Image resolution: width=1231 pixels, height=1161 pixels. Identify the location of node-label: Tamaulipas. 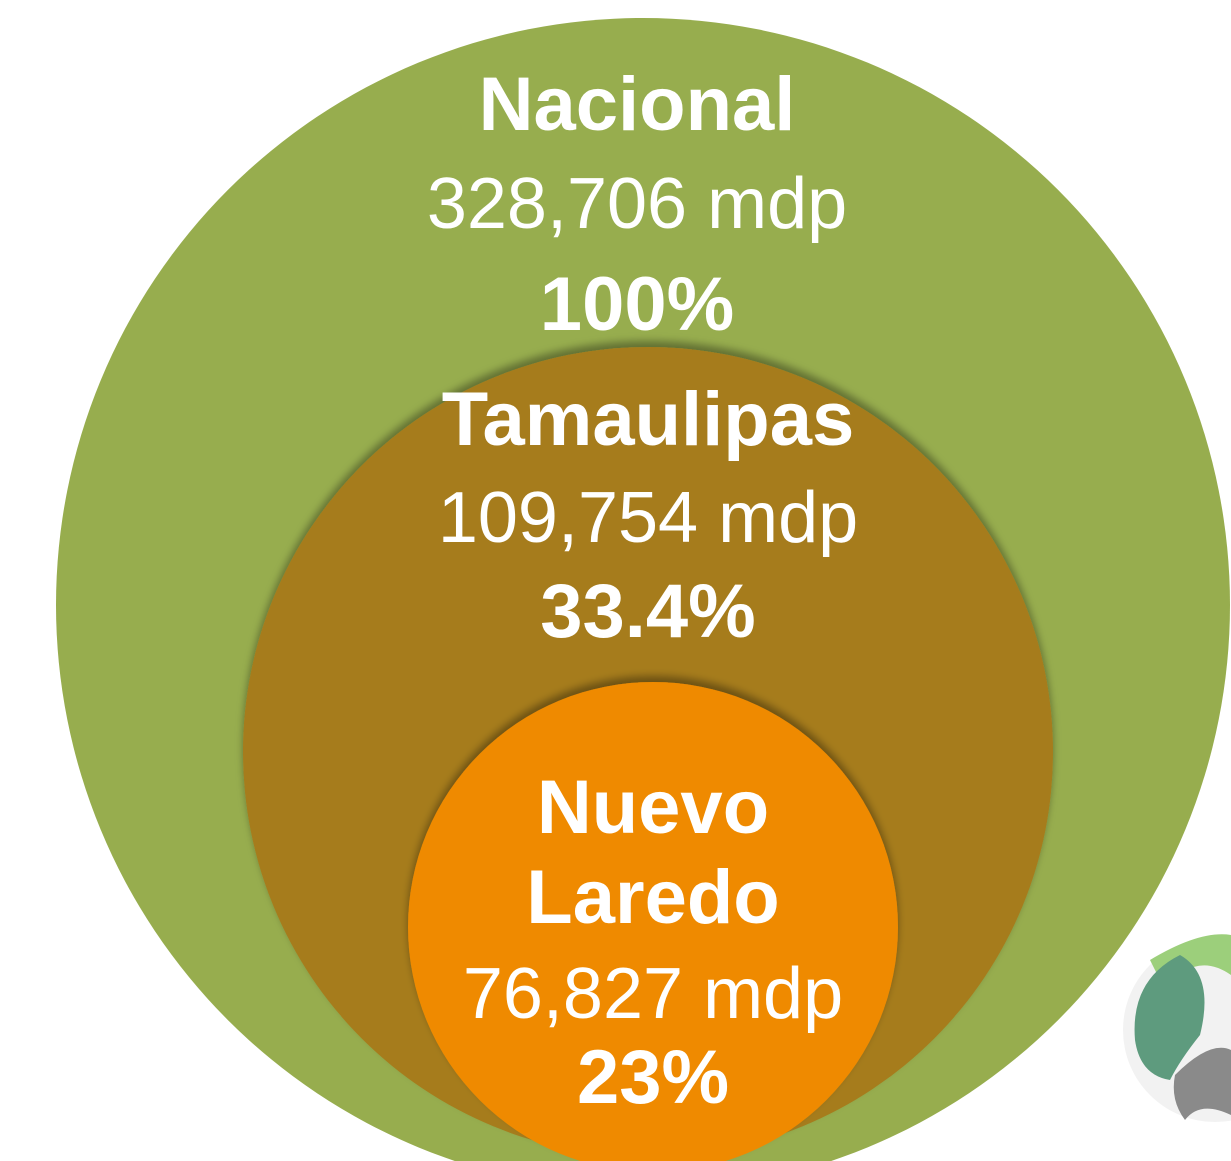
(648, 419).